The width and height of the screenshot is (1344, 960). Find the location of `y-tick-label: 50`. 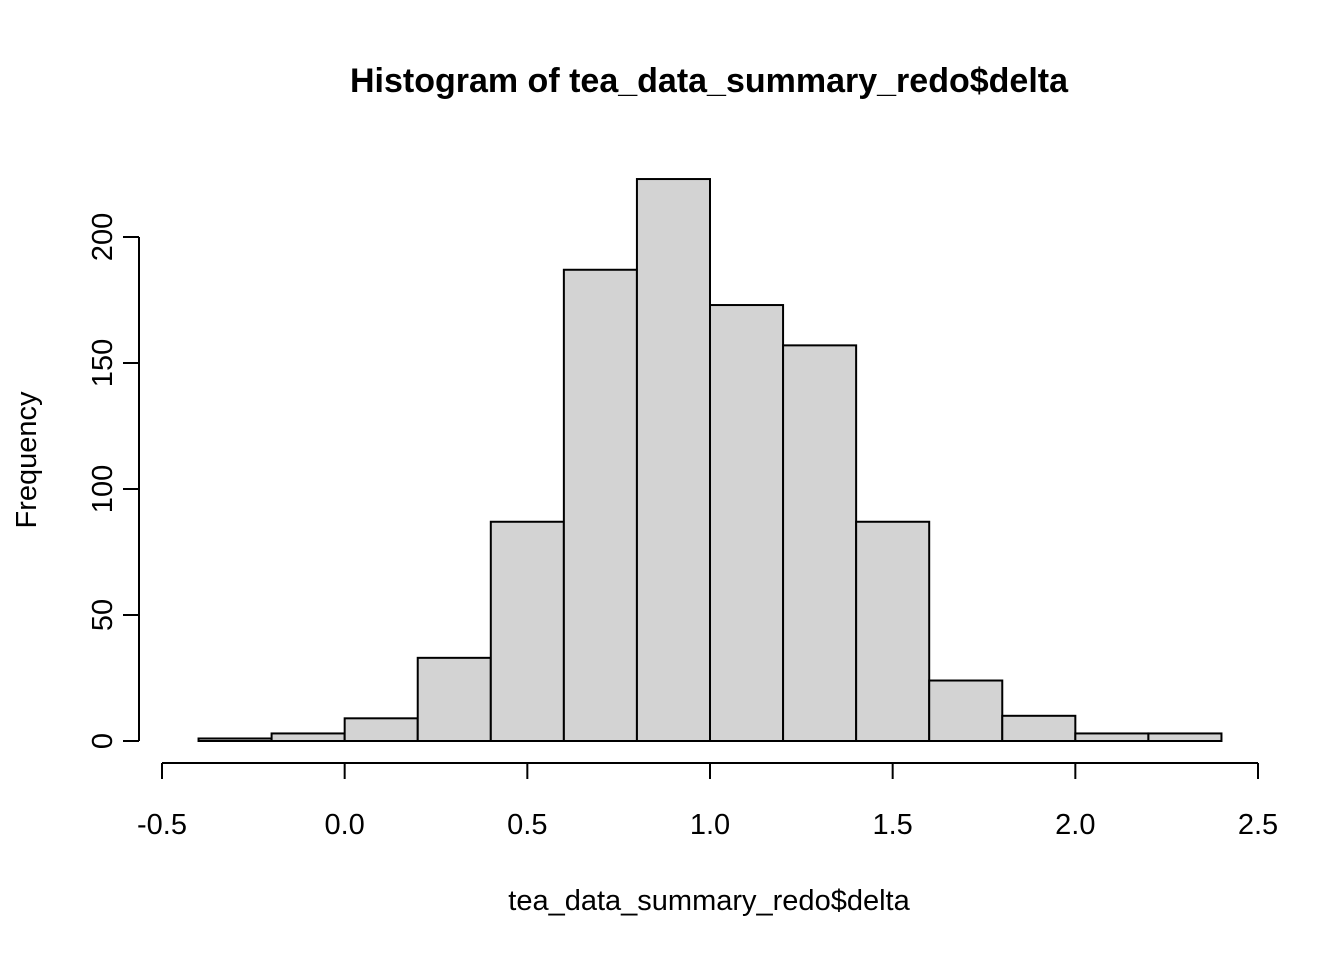

y-tick-label: 50 is located at coordinates (103, 615).